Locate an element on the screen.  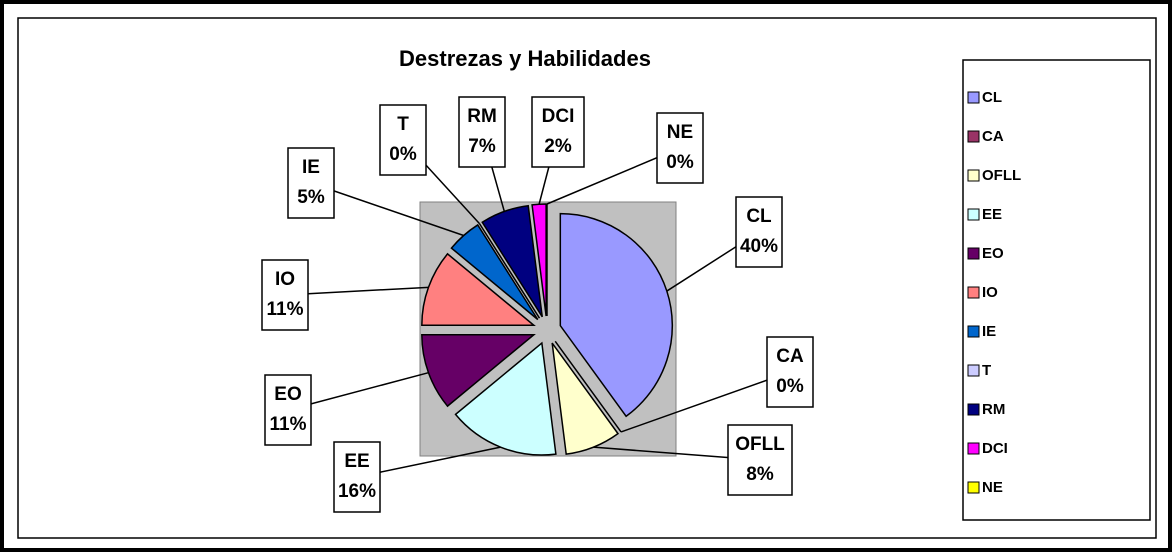
slice-label: CL is located at coordinates (759, 216).